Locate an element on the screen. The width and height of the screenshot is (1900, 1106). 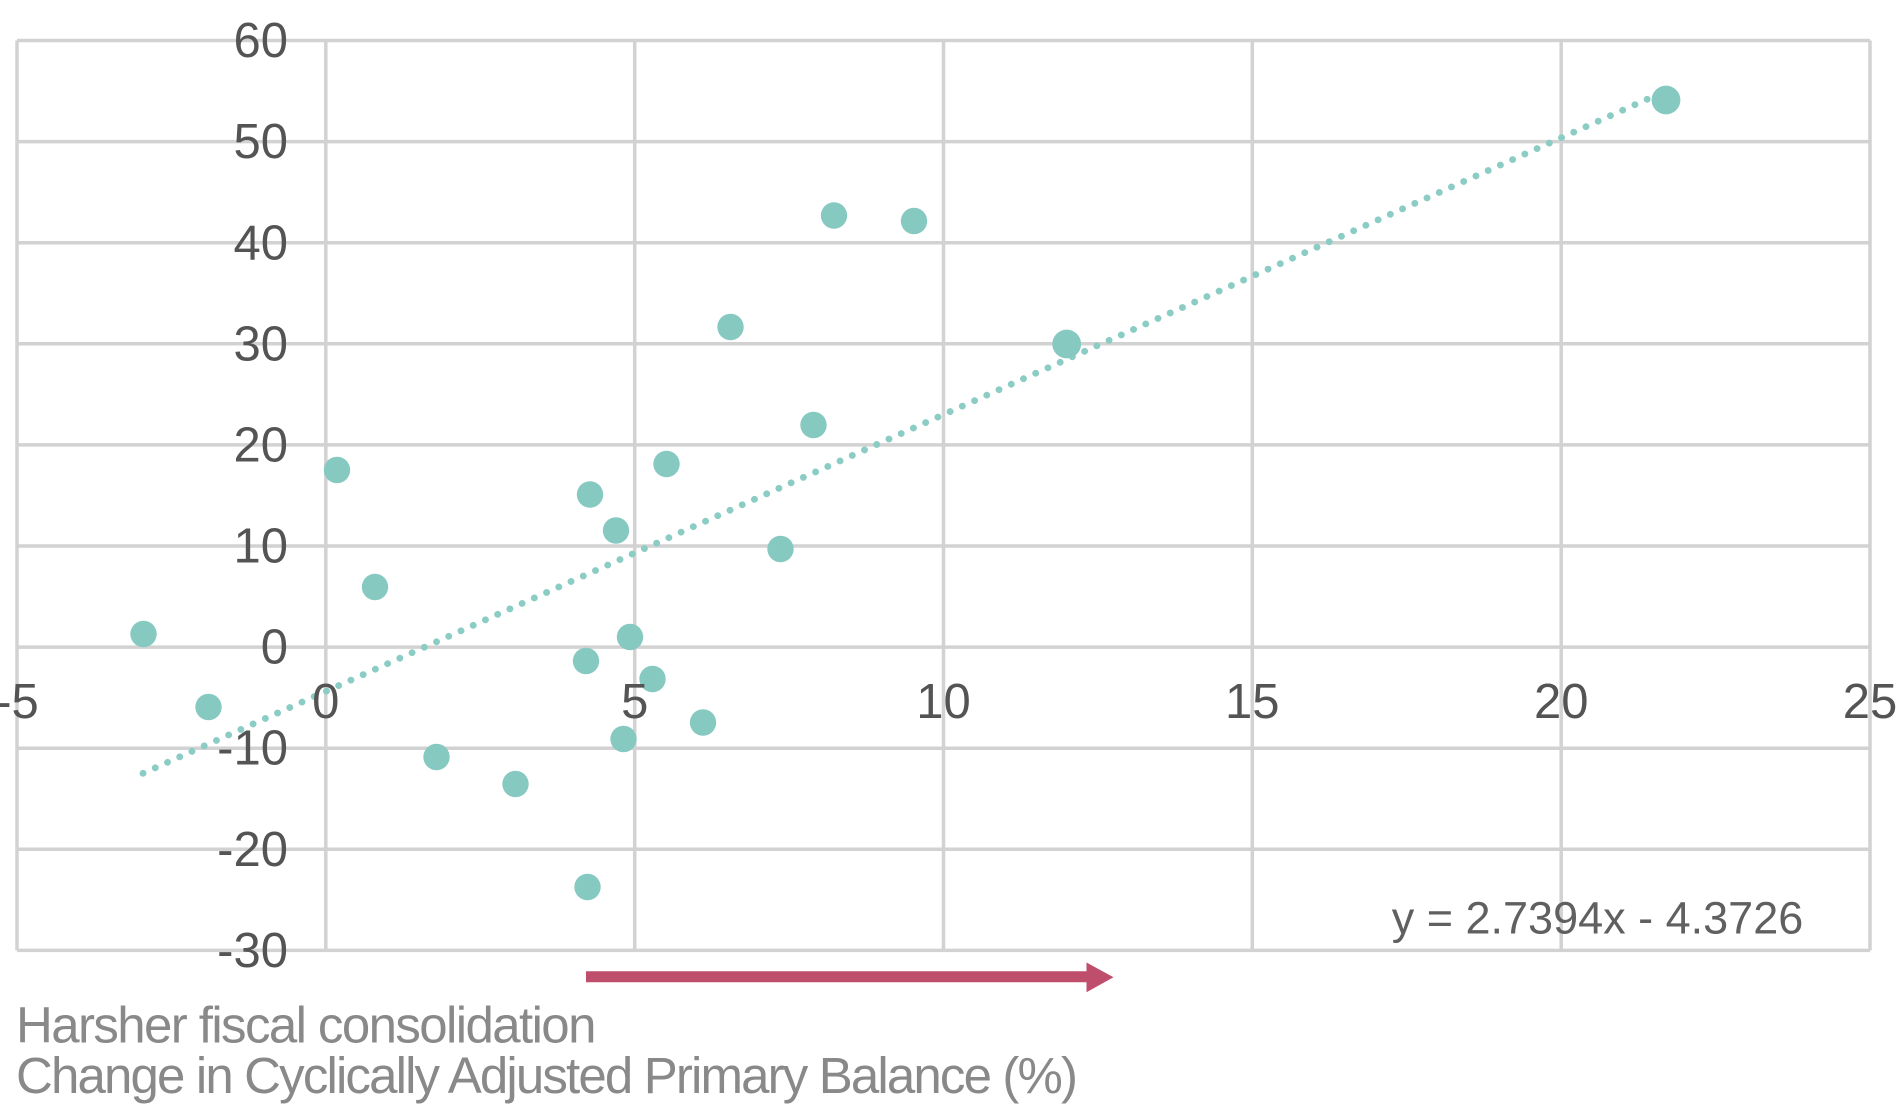
svg-text: 40 is located at coordinates (260, 243).